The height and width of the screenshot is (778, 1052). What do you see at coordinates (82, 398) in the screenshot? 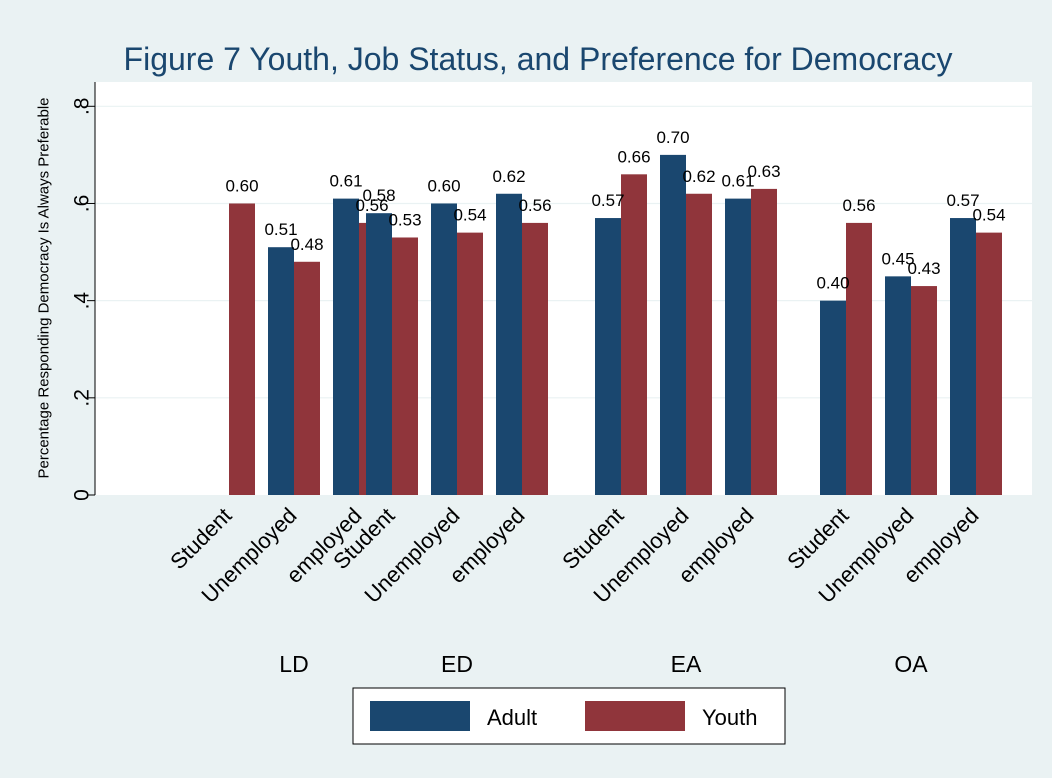
I see `y-tick-label: .2` at bounding box center [82, 398].